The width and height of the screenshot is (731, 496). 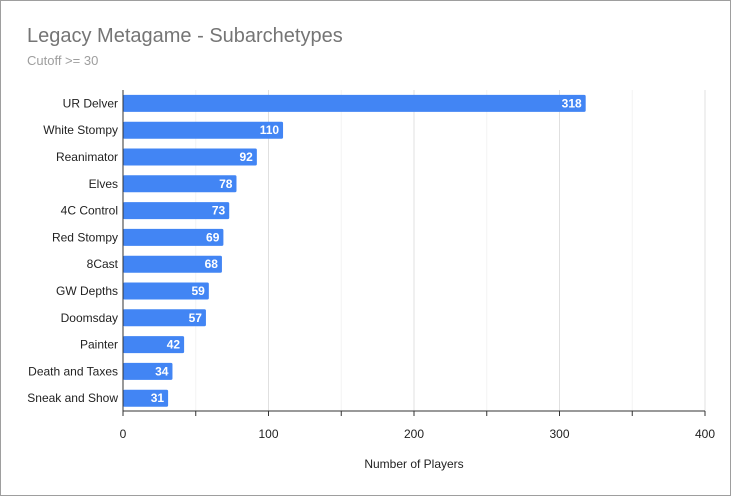 What do you see at coordinates (63, 60) in the screenshot?
I see `chart-subtitle: Cutoff >= 30` at bounding box center [63, 60].